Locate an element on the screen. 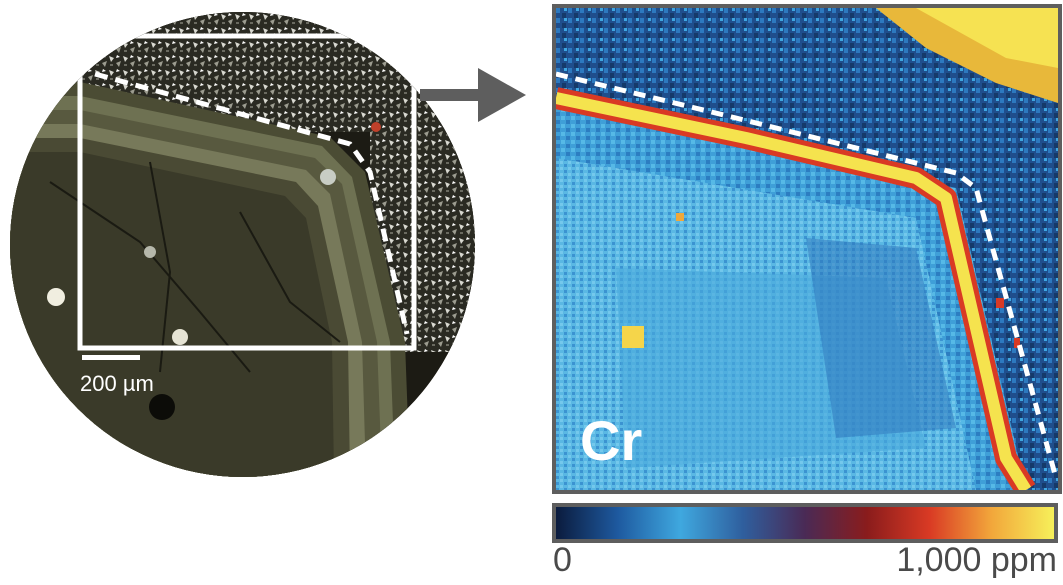 The image size is (1063, 585). colorbar-max-label: 1,000 ppm is located at coordinates (976, 560).